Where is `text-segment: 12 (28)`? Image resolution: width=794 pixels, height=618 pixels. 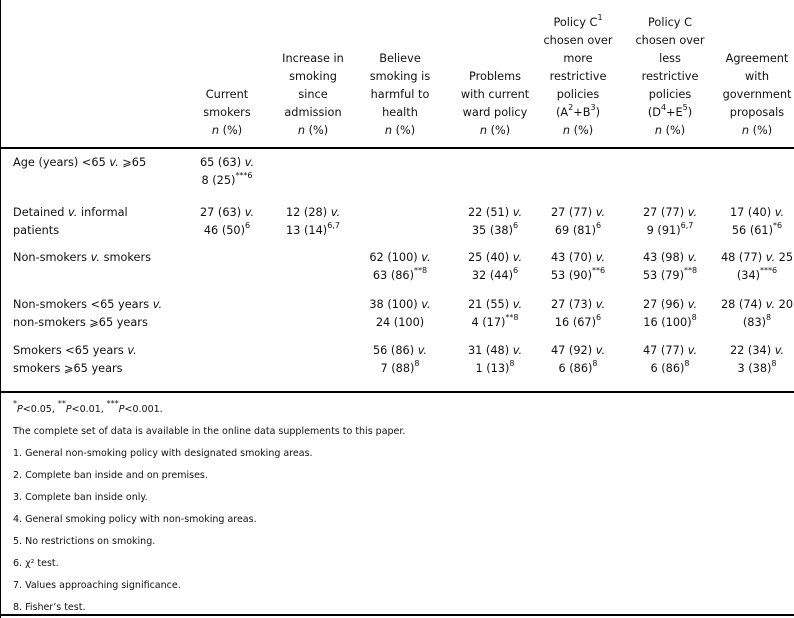
text-segment: 12 (28) is located at coordinates (308, 212).